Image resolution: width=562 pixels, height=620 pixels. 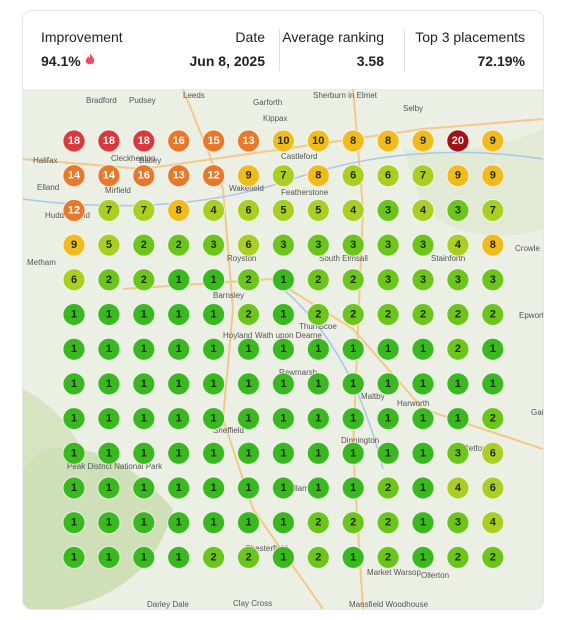 I want to click on map-place-label: Bradford, so click(x=101, y=100).